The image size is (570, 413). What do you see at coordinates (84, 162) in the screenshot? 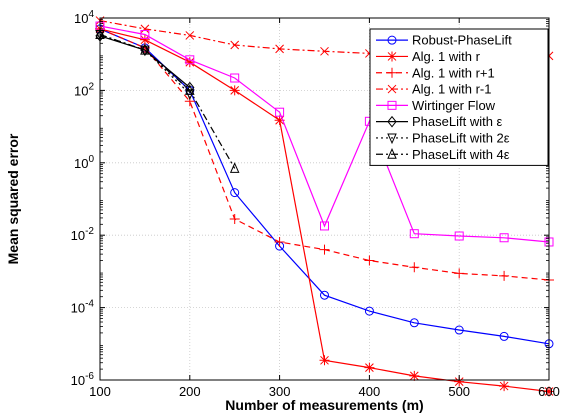
I see `y-tick-label: 10⁰` at bounding box center [84, 162].